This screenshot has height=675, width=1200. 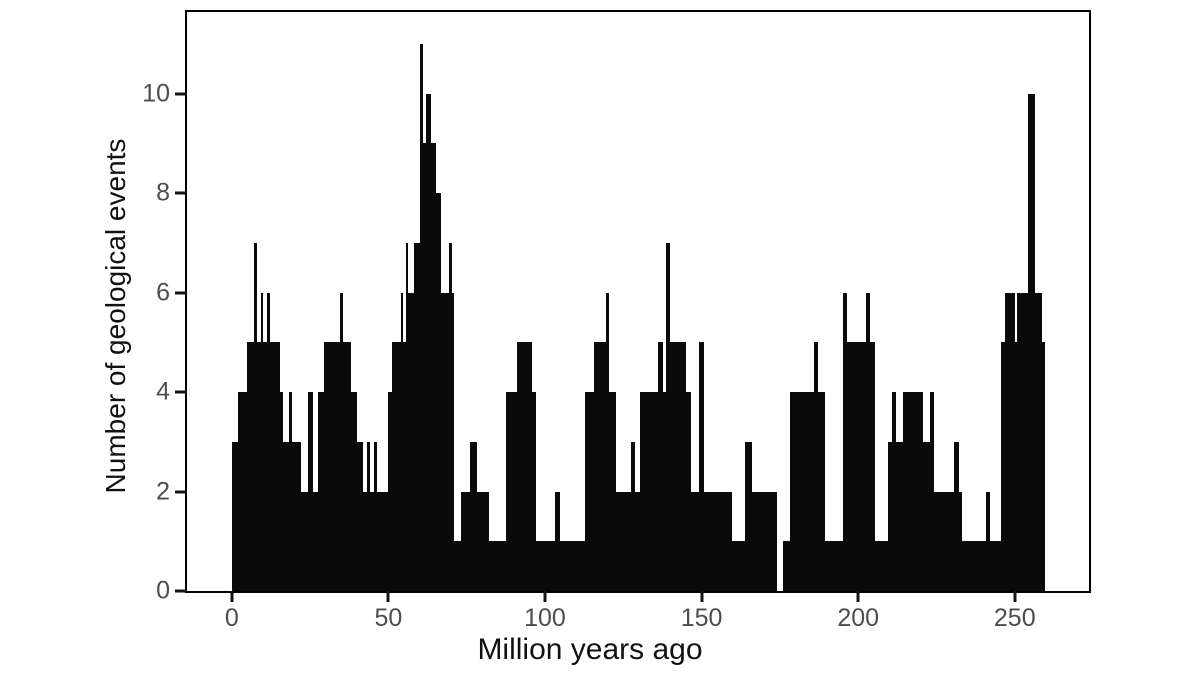 What do you see at coordinates (115, 316) in the screenshot?
I see `y-axis-title: Number of geological events` at bounding box center [115, 316].